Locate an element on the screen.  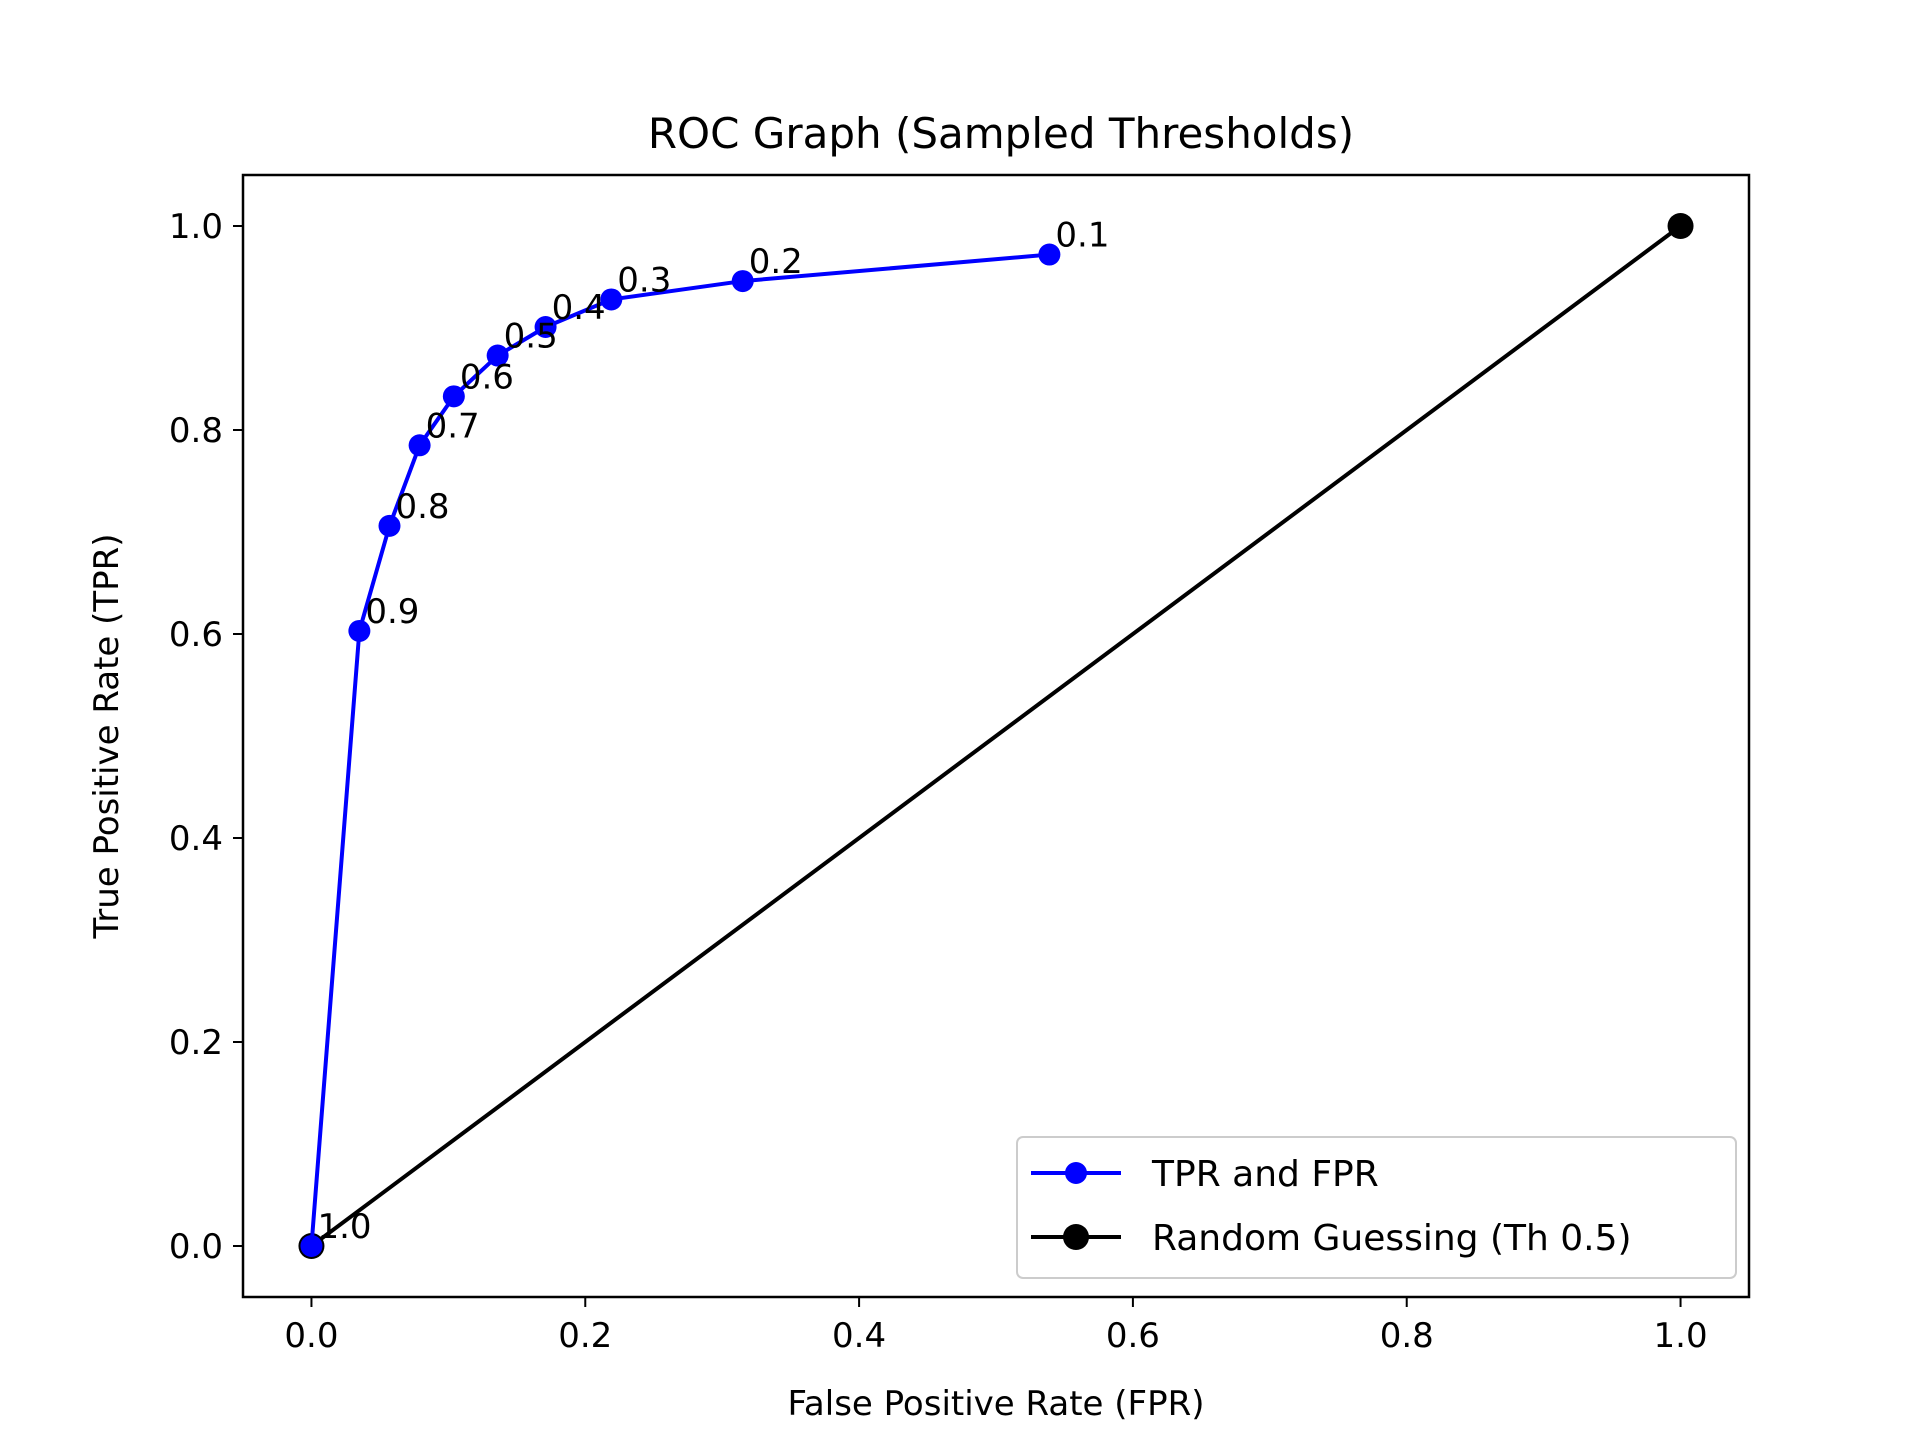
x-tick-label: 0.8 is located at coordinates (1407, 1336).